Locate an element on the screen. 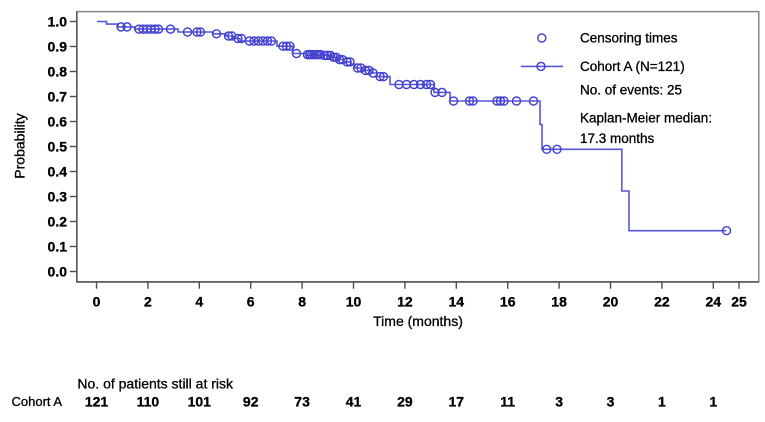 The height and width of the screenshot is (422, 765). svg-text: 17.3 months is located at coordinates (617, 138).